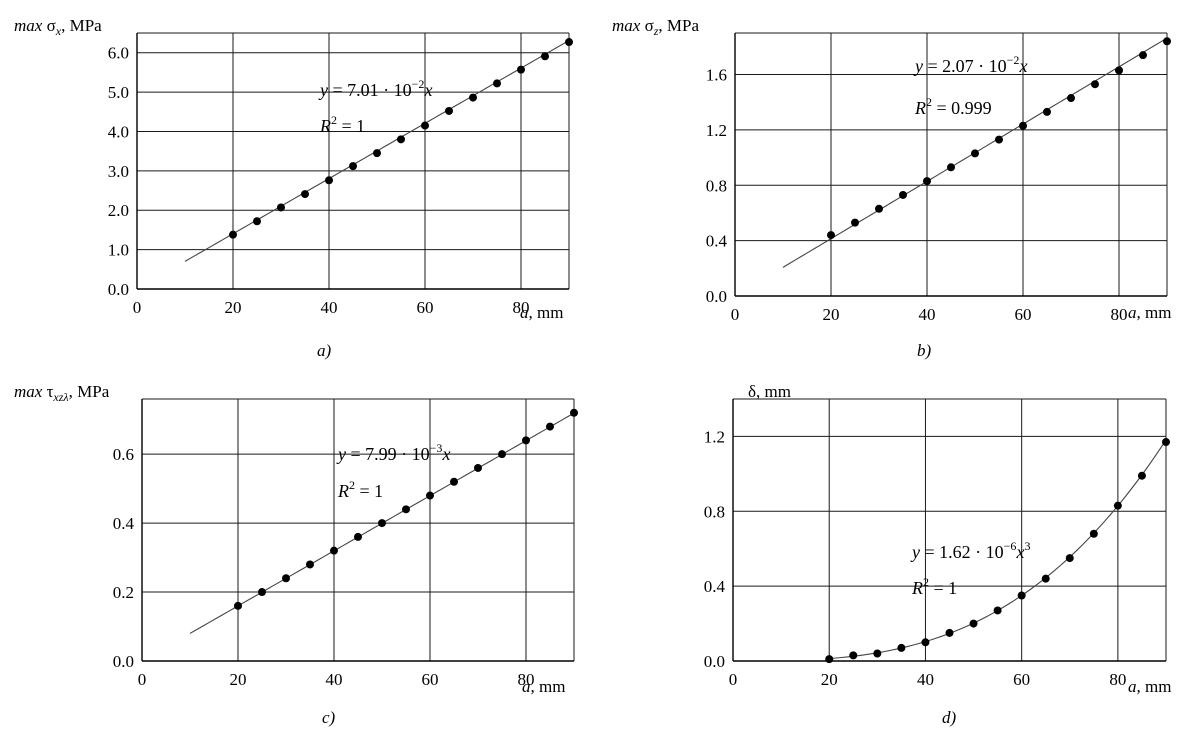 The image size is (1200, 739). I want to click on y-axis-subscript: z, so click(656, 31).